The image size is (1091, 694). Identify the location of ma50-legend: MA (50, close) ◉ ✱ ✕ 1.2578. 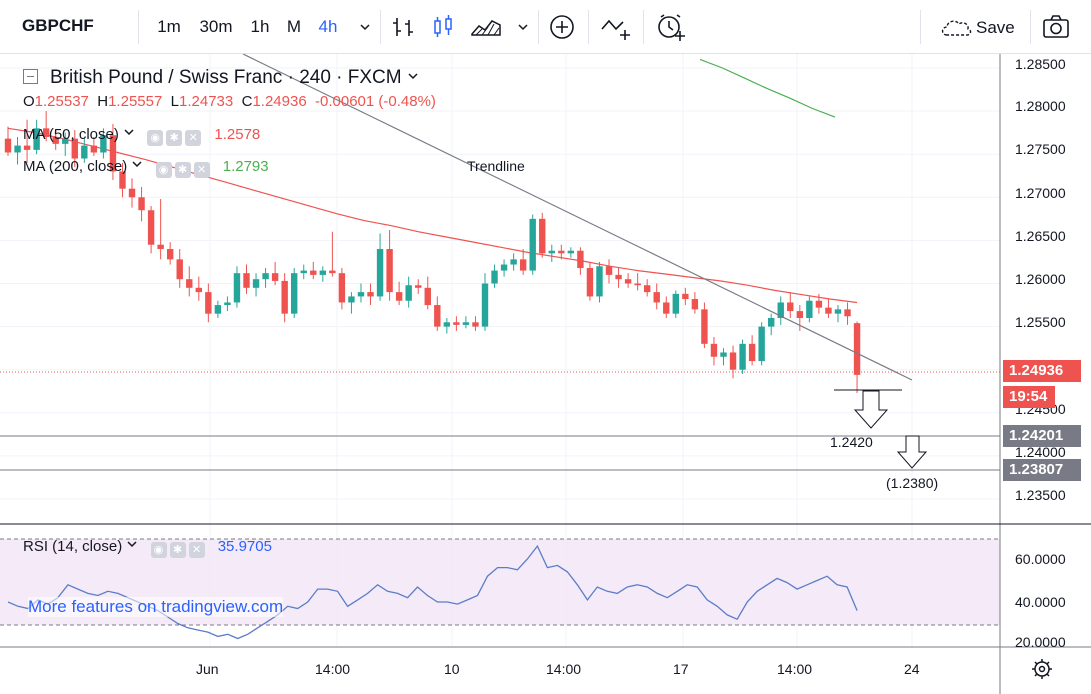
(141, 136).